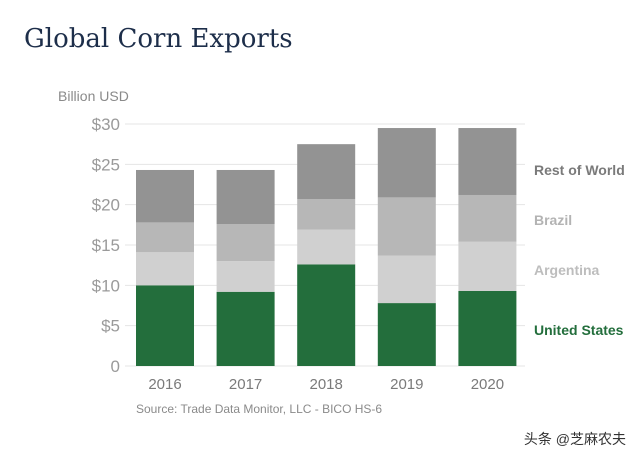  Describe the element at coordinates (110, 326) in the screenshot. I see `y-tick-label: $5` at that location.